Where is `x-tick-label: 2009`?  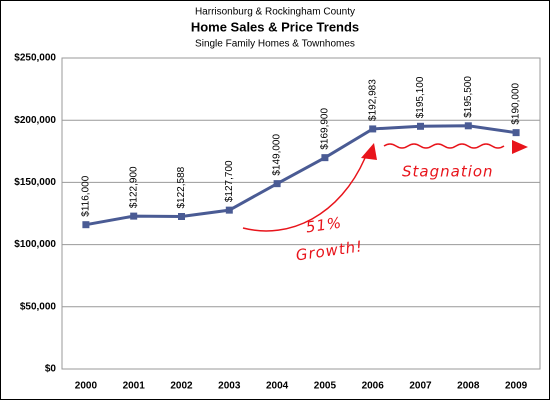
x-tick-label: 2009 is located at coordinates (516, 386).